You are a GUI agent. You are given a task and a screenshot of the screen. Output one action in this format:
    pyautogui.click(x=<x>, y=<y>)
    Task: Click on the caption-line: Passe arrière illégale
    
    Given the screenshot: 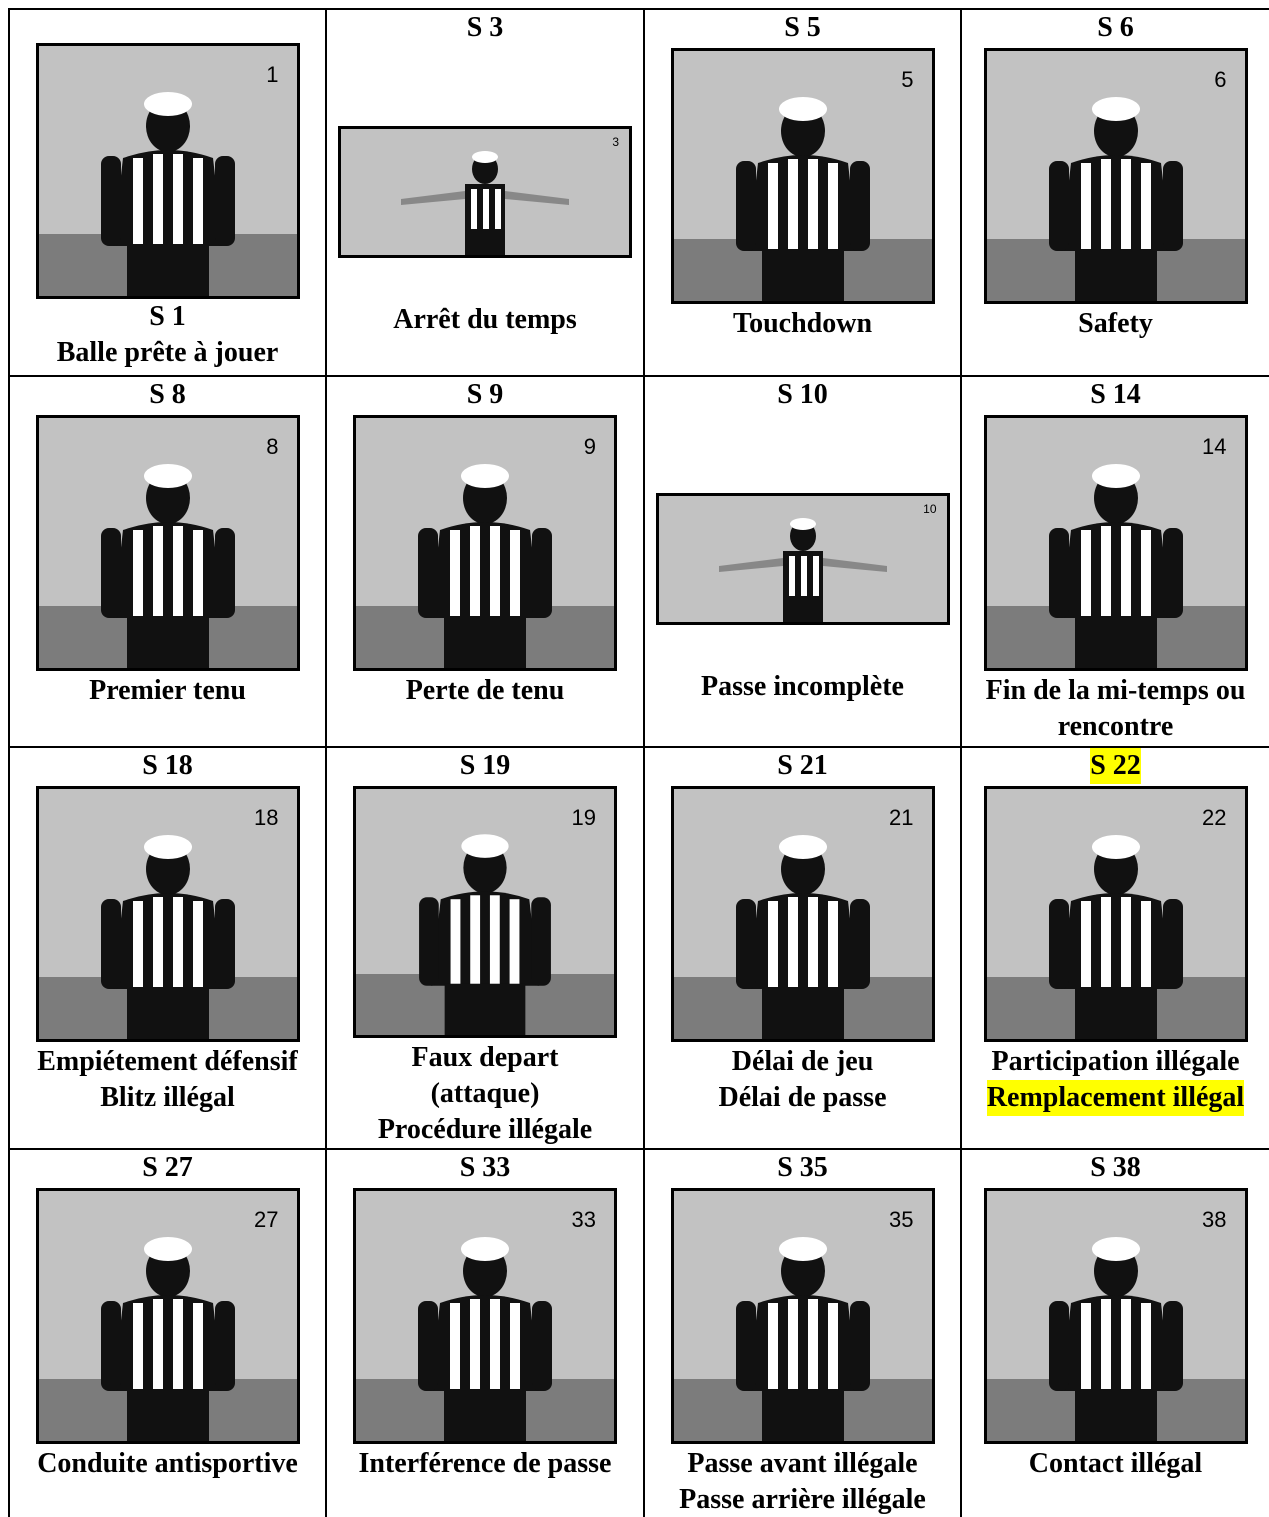 What is the action you would take?
    pyautogui.click(x=802, y=1499)
    